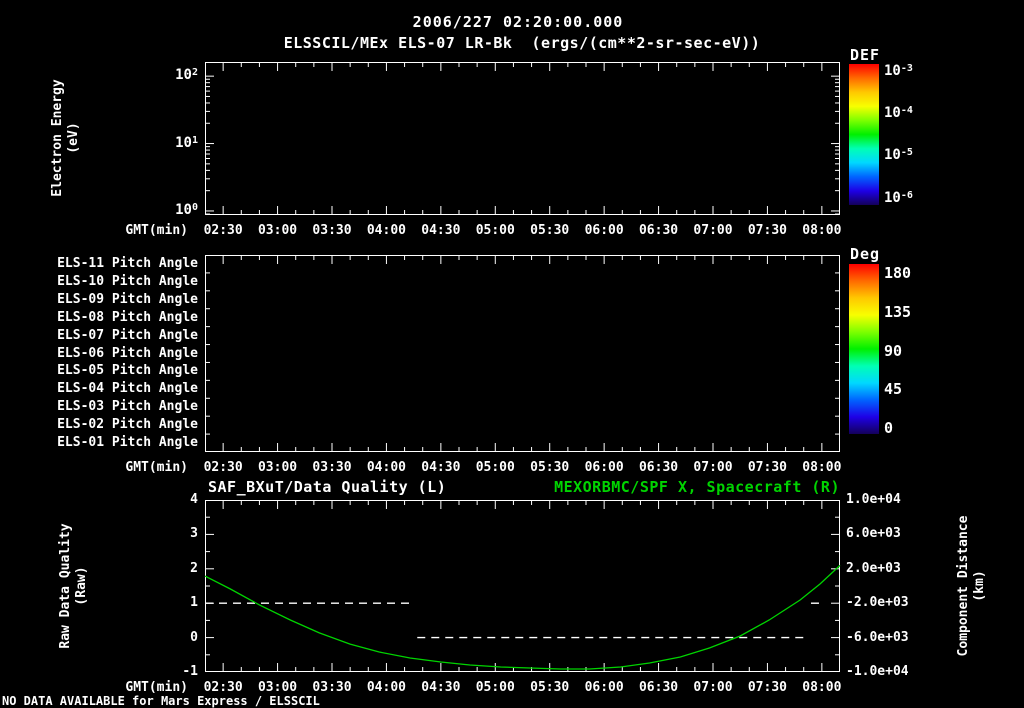  I want to click on plot-timestamp: 2006/227 02:20:00.000, so click(518, 22).